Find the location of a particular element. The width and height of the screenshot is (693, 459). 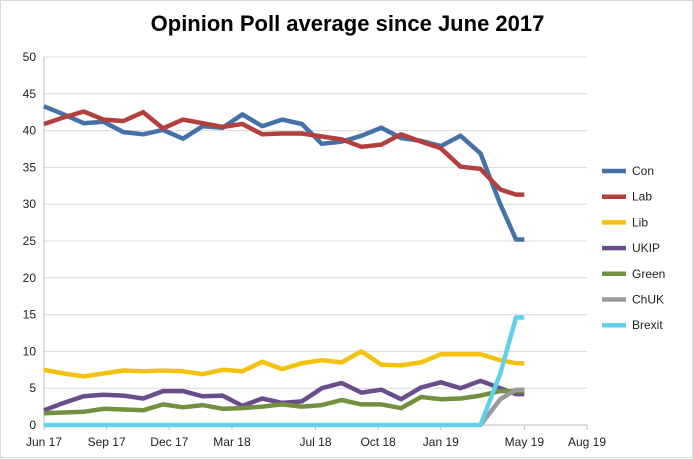

x-tick-label: Jan 19 is located at coordinates (441, 442).